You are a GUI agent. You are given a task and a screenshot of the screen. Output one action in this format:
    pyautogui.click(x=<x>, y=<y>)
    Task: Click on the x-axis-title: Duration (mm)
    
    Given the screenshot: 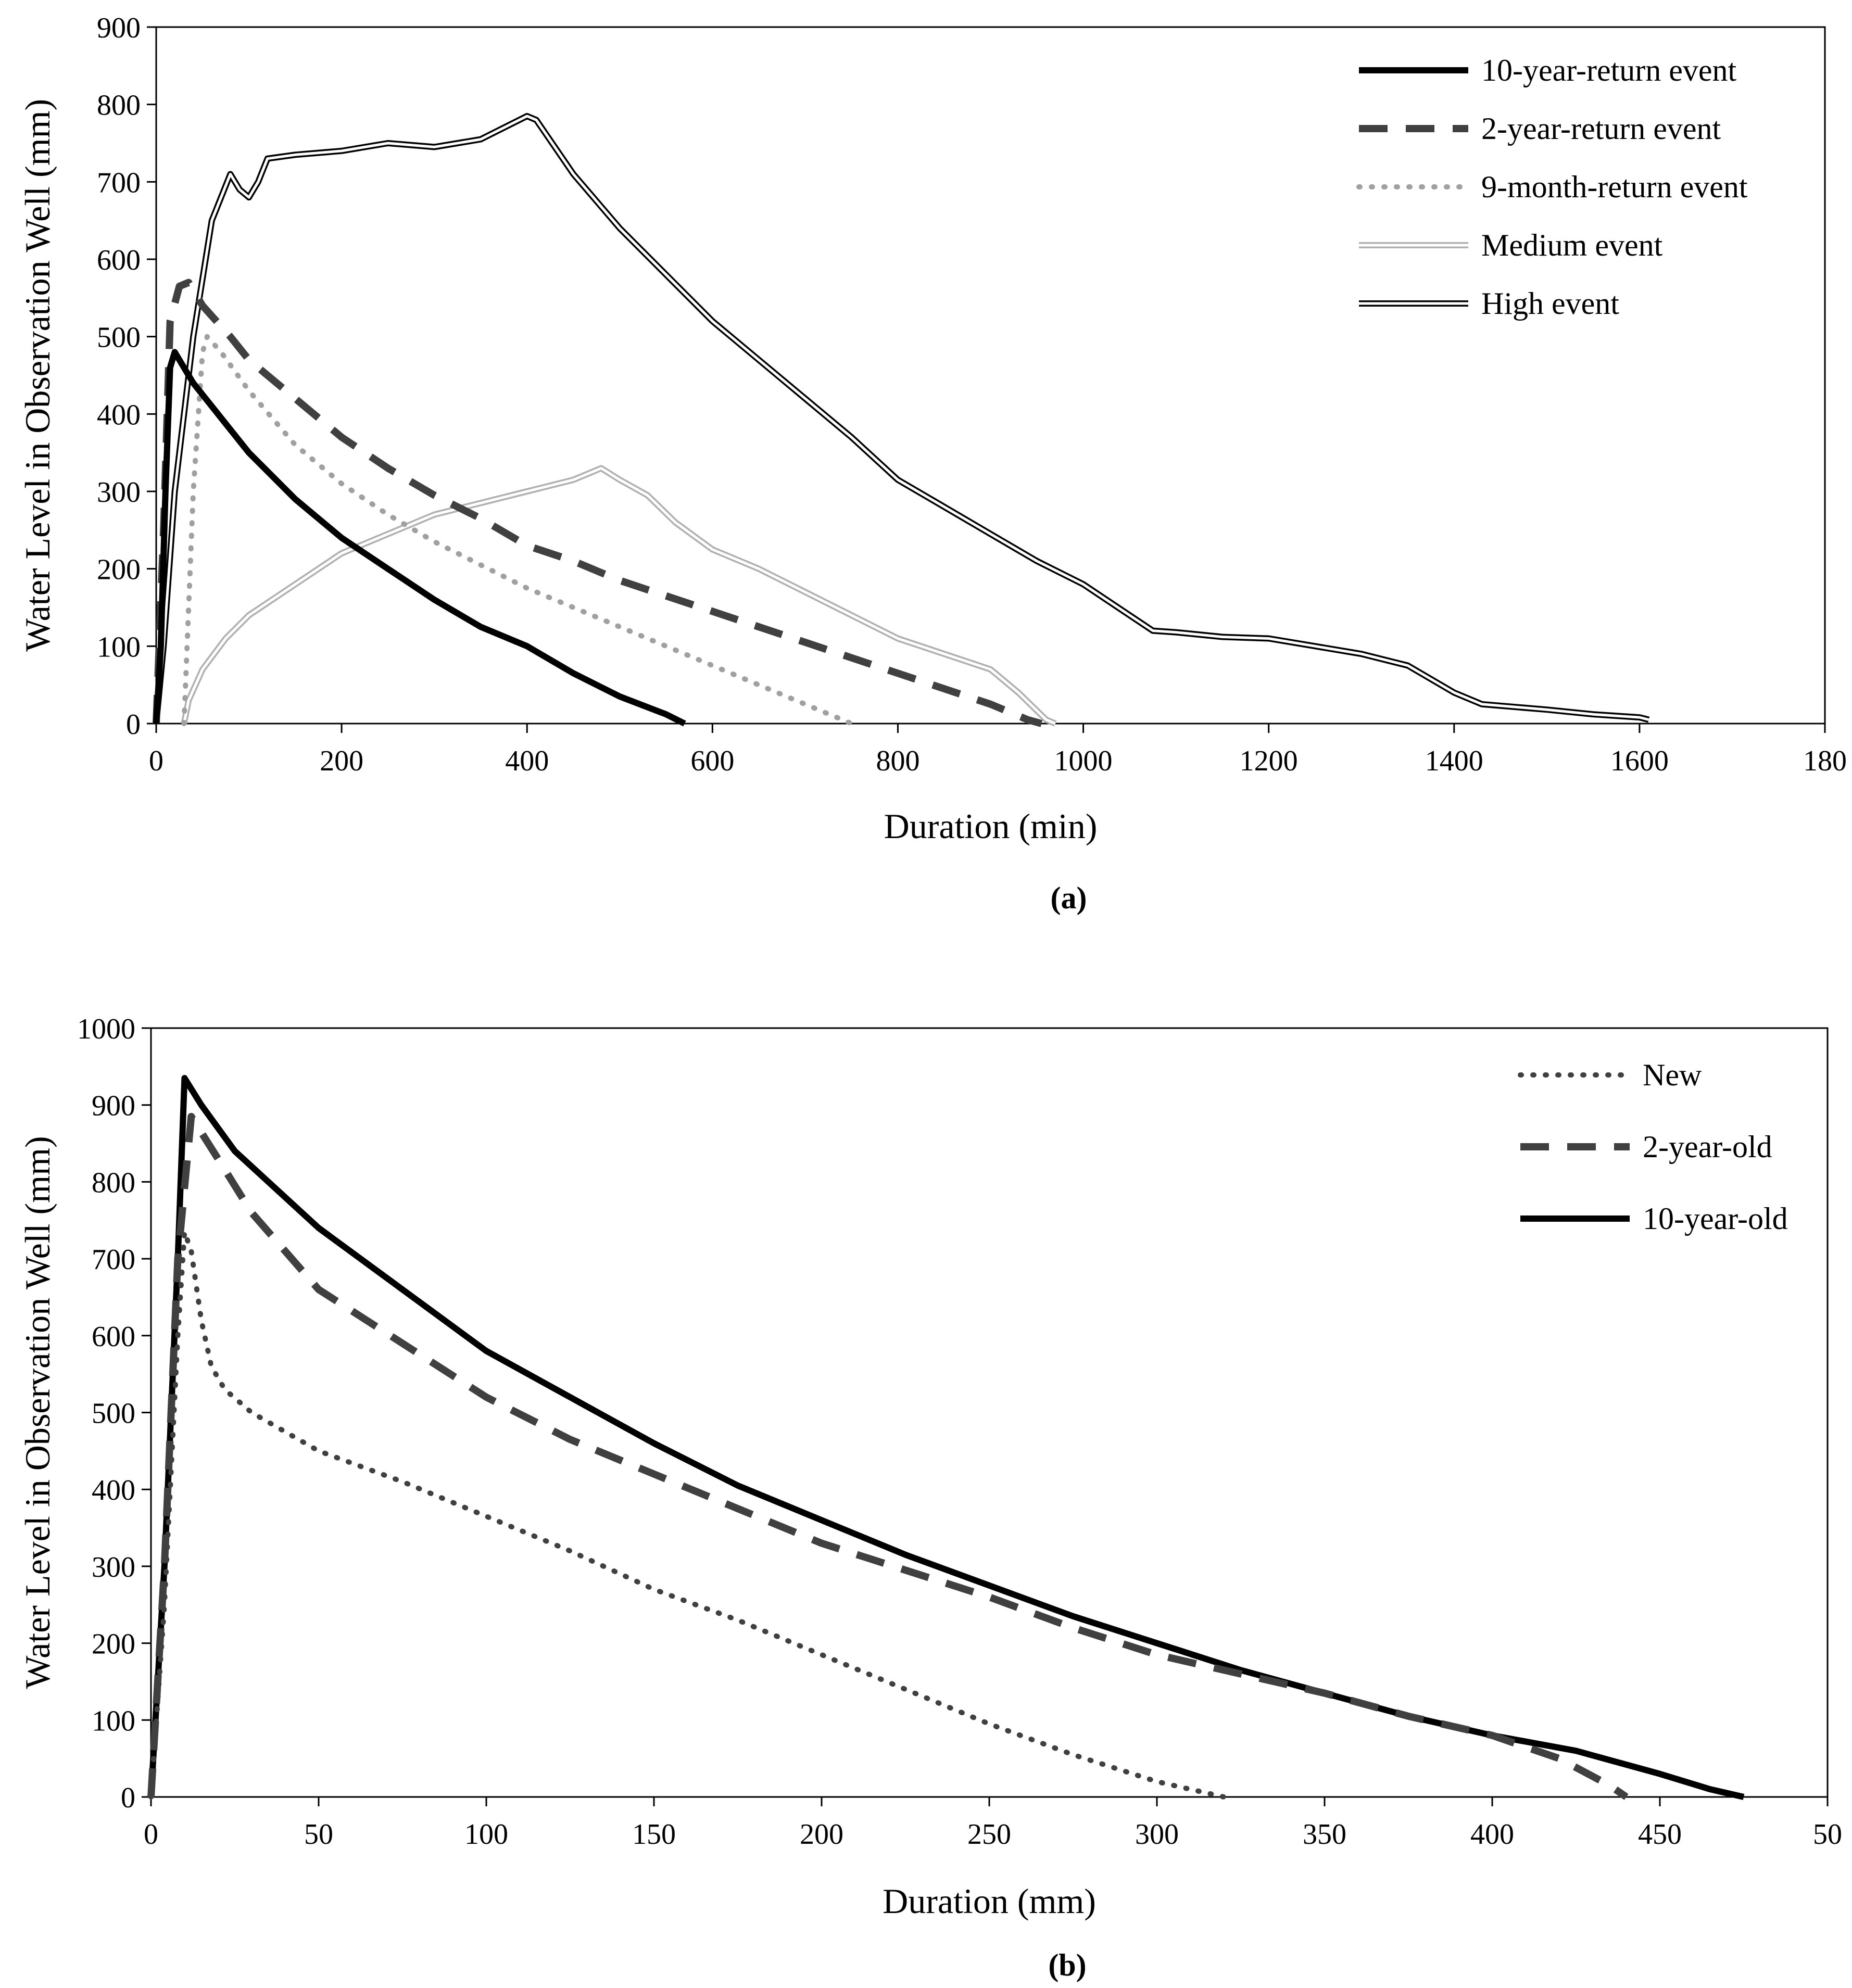 What is the action you would take?
    pyautogui.click(x=989, y=1901)
    